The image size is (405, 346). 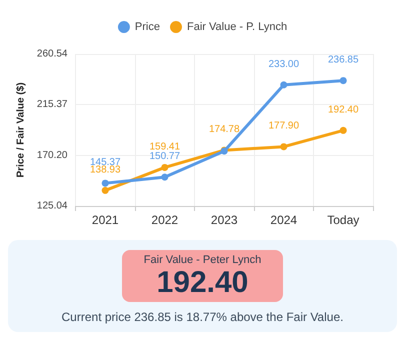 I want to click on y-tick-label: 170.20, so click(x=52, y=155).